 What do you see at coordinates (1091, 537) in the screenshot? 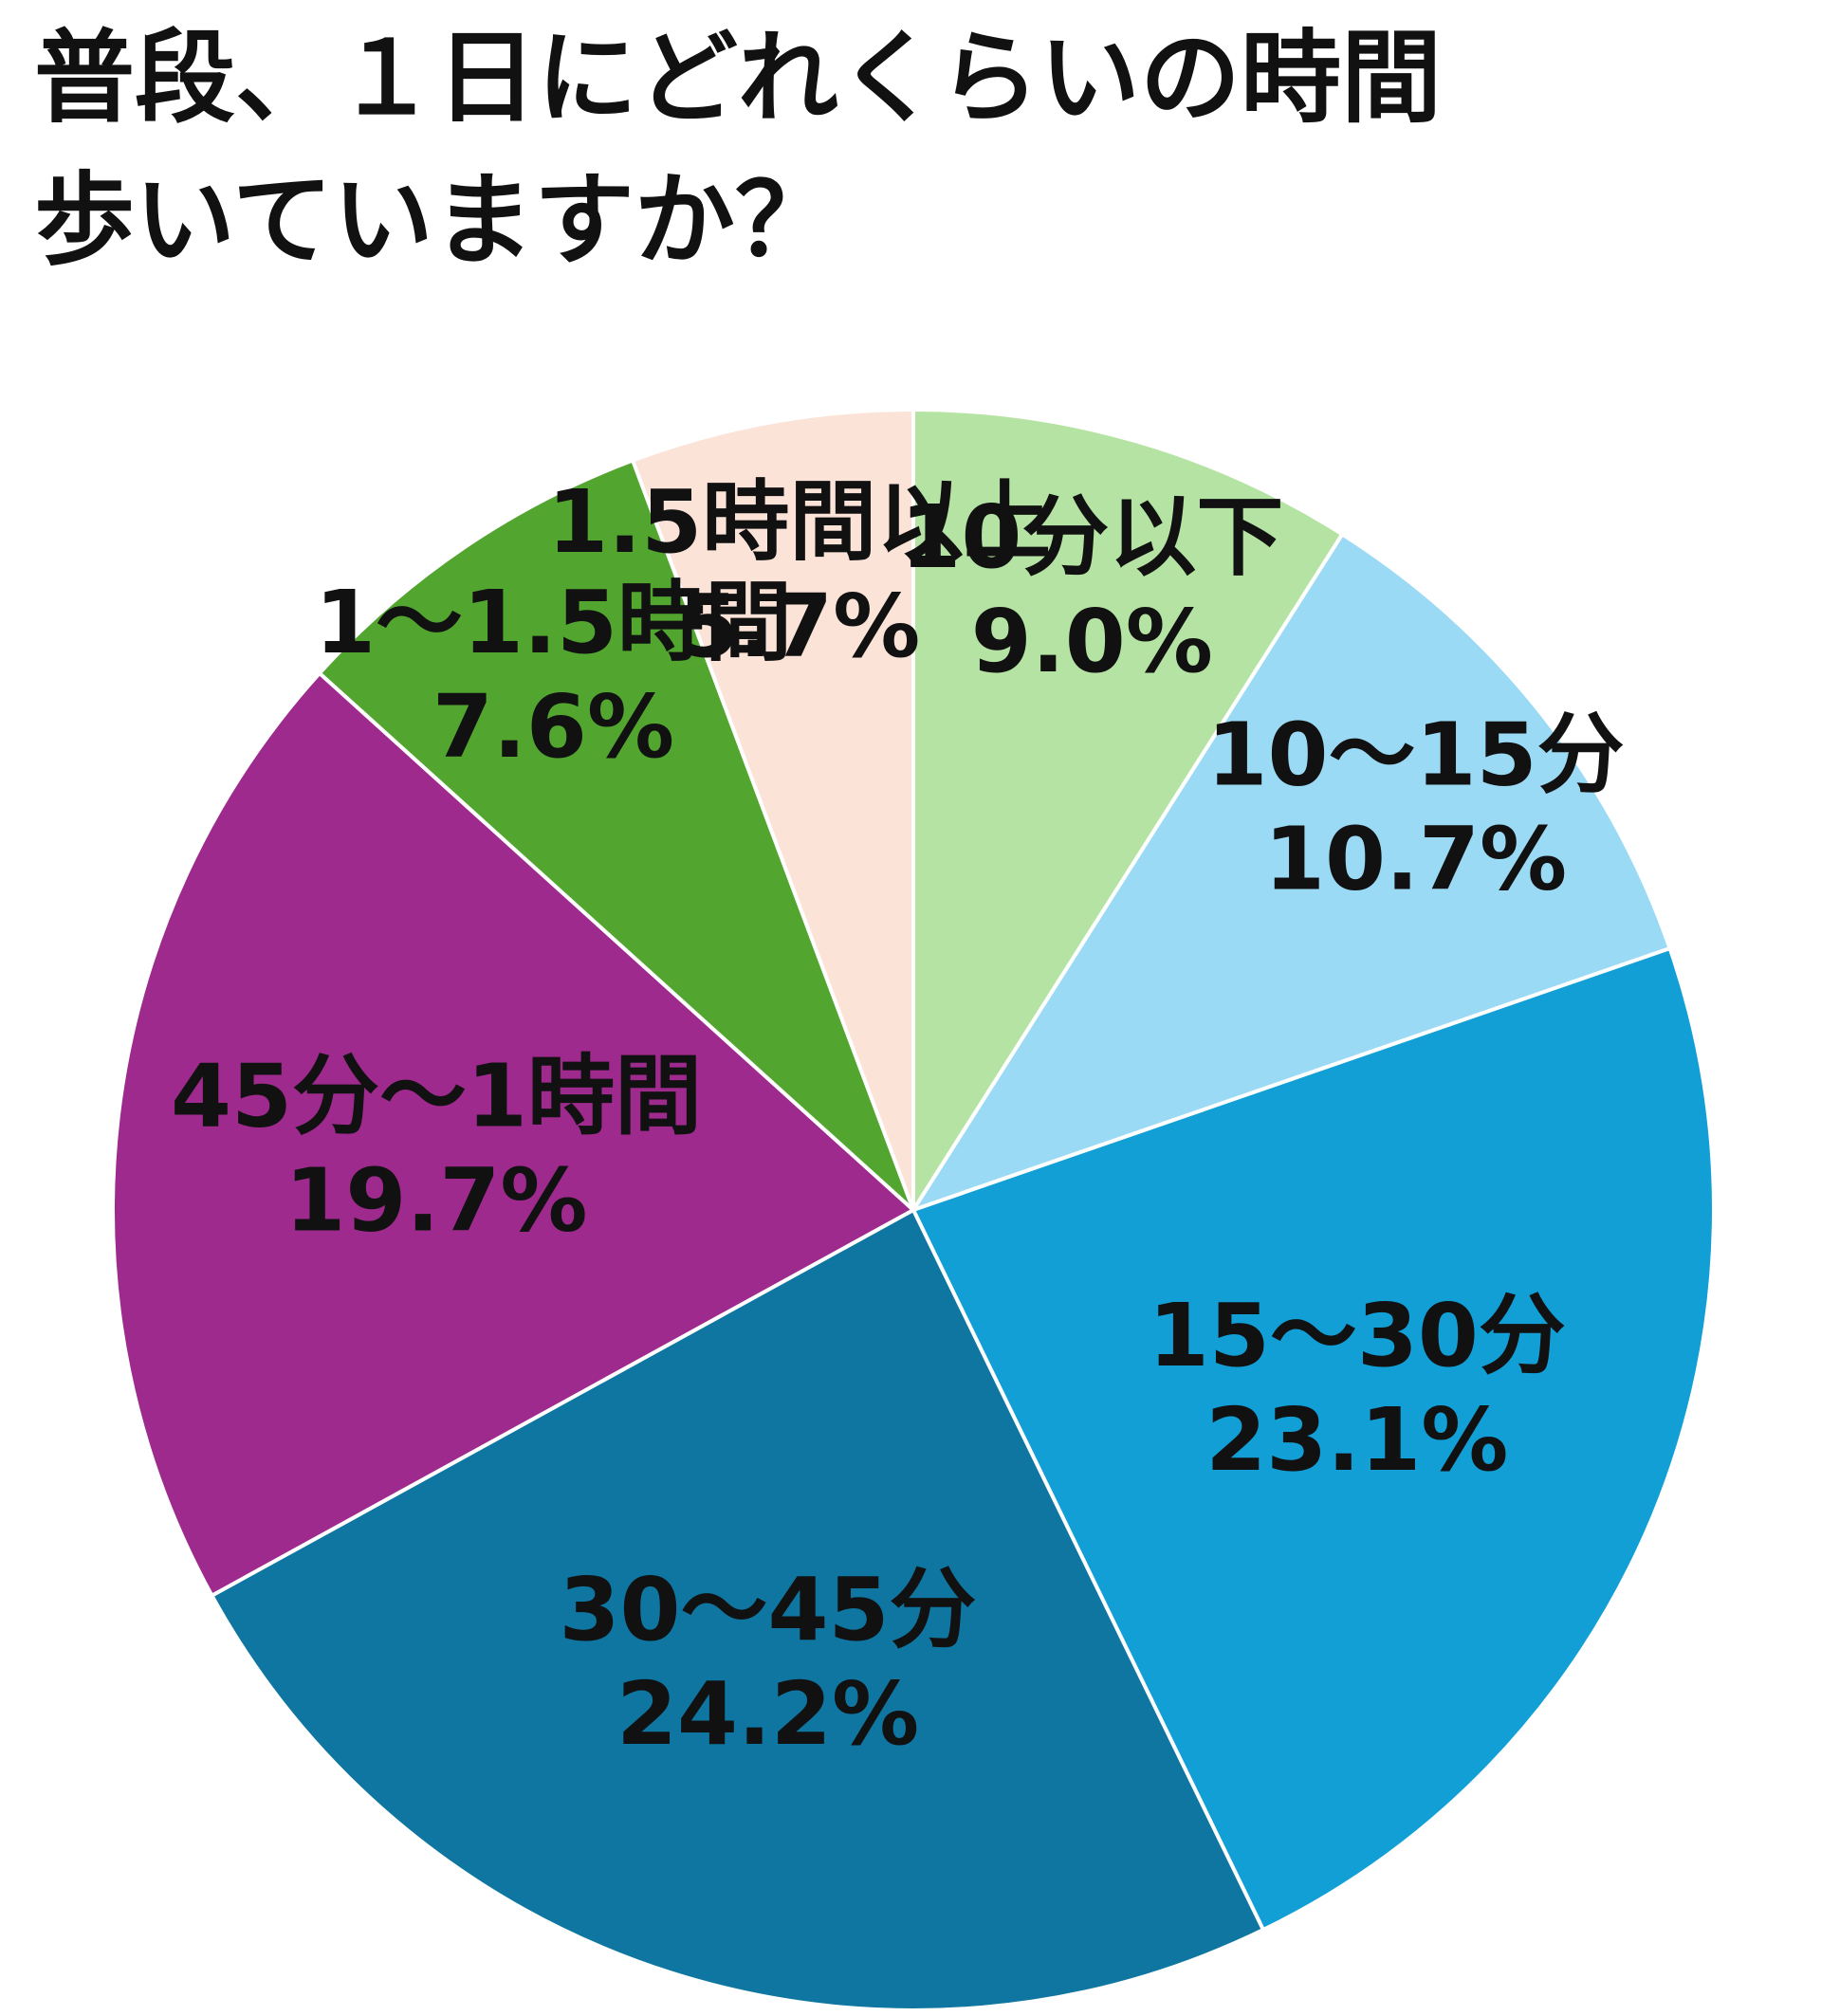
I see `slice-label: 10分以下` at bounding box center [1091, 537].